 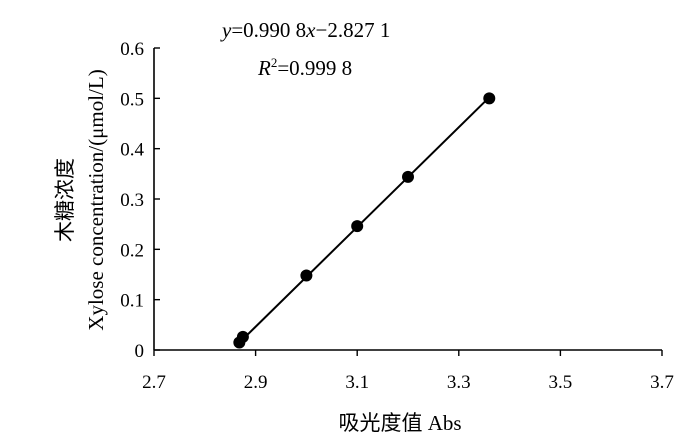 I want to click on y-axis-title-en: Xylose concentration/(μmol/L), so click(x=96, y=199).